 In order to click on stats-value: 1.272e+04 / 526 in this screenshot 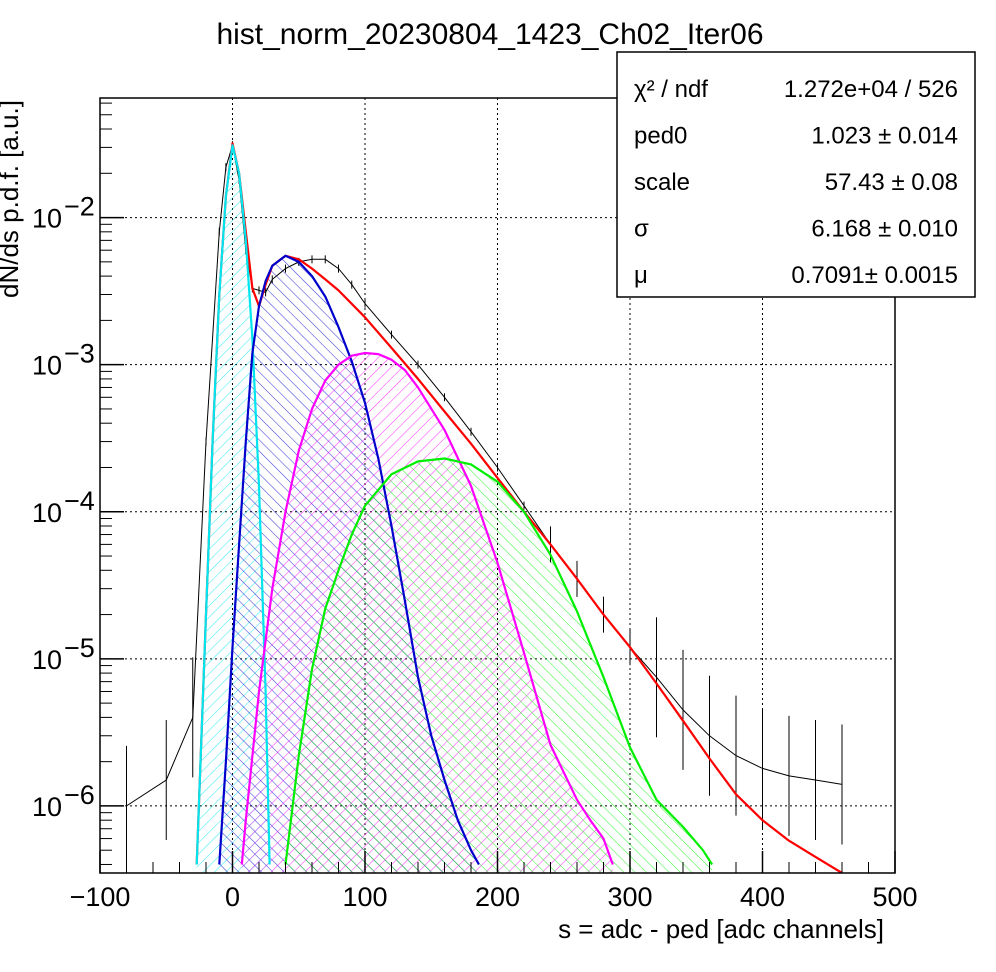, I will do `click(871, 89)`.